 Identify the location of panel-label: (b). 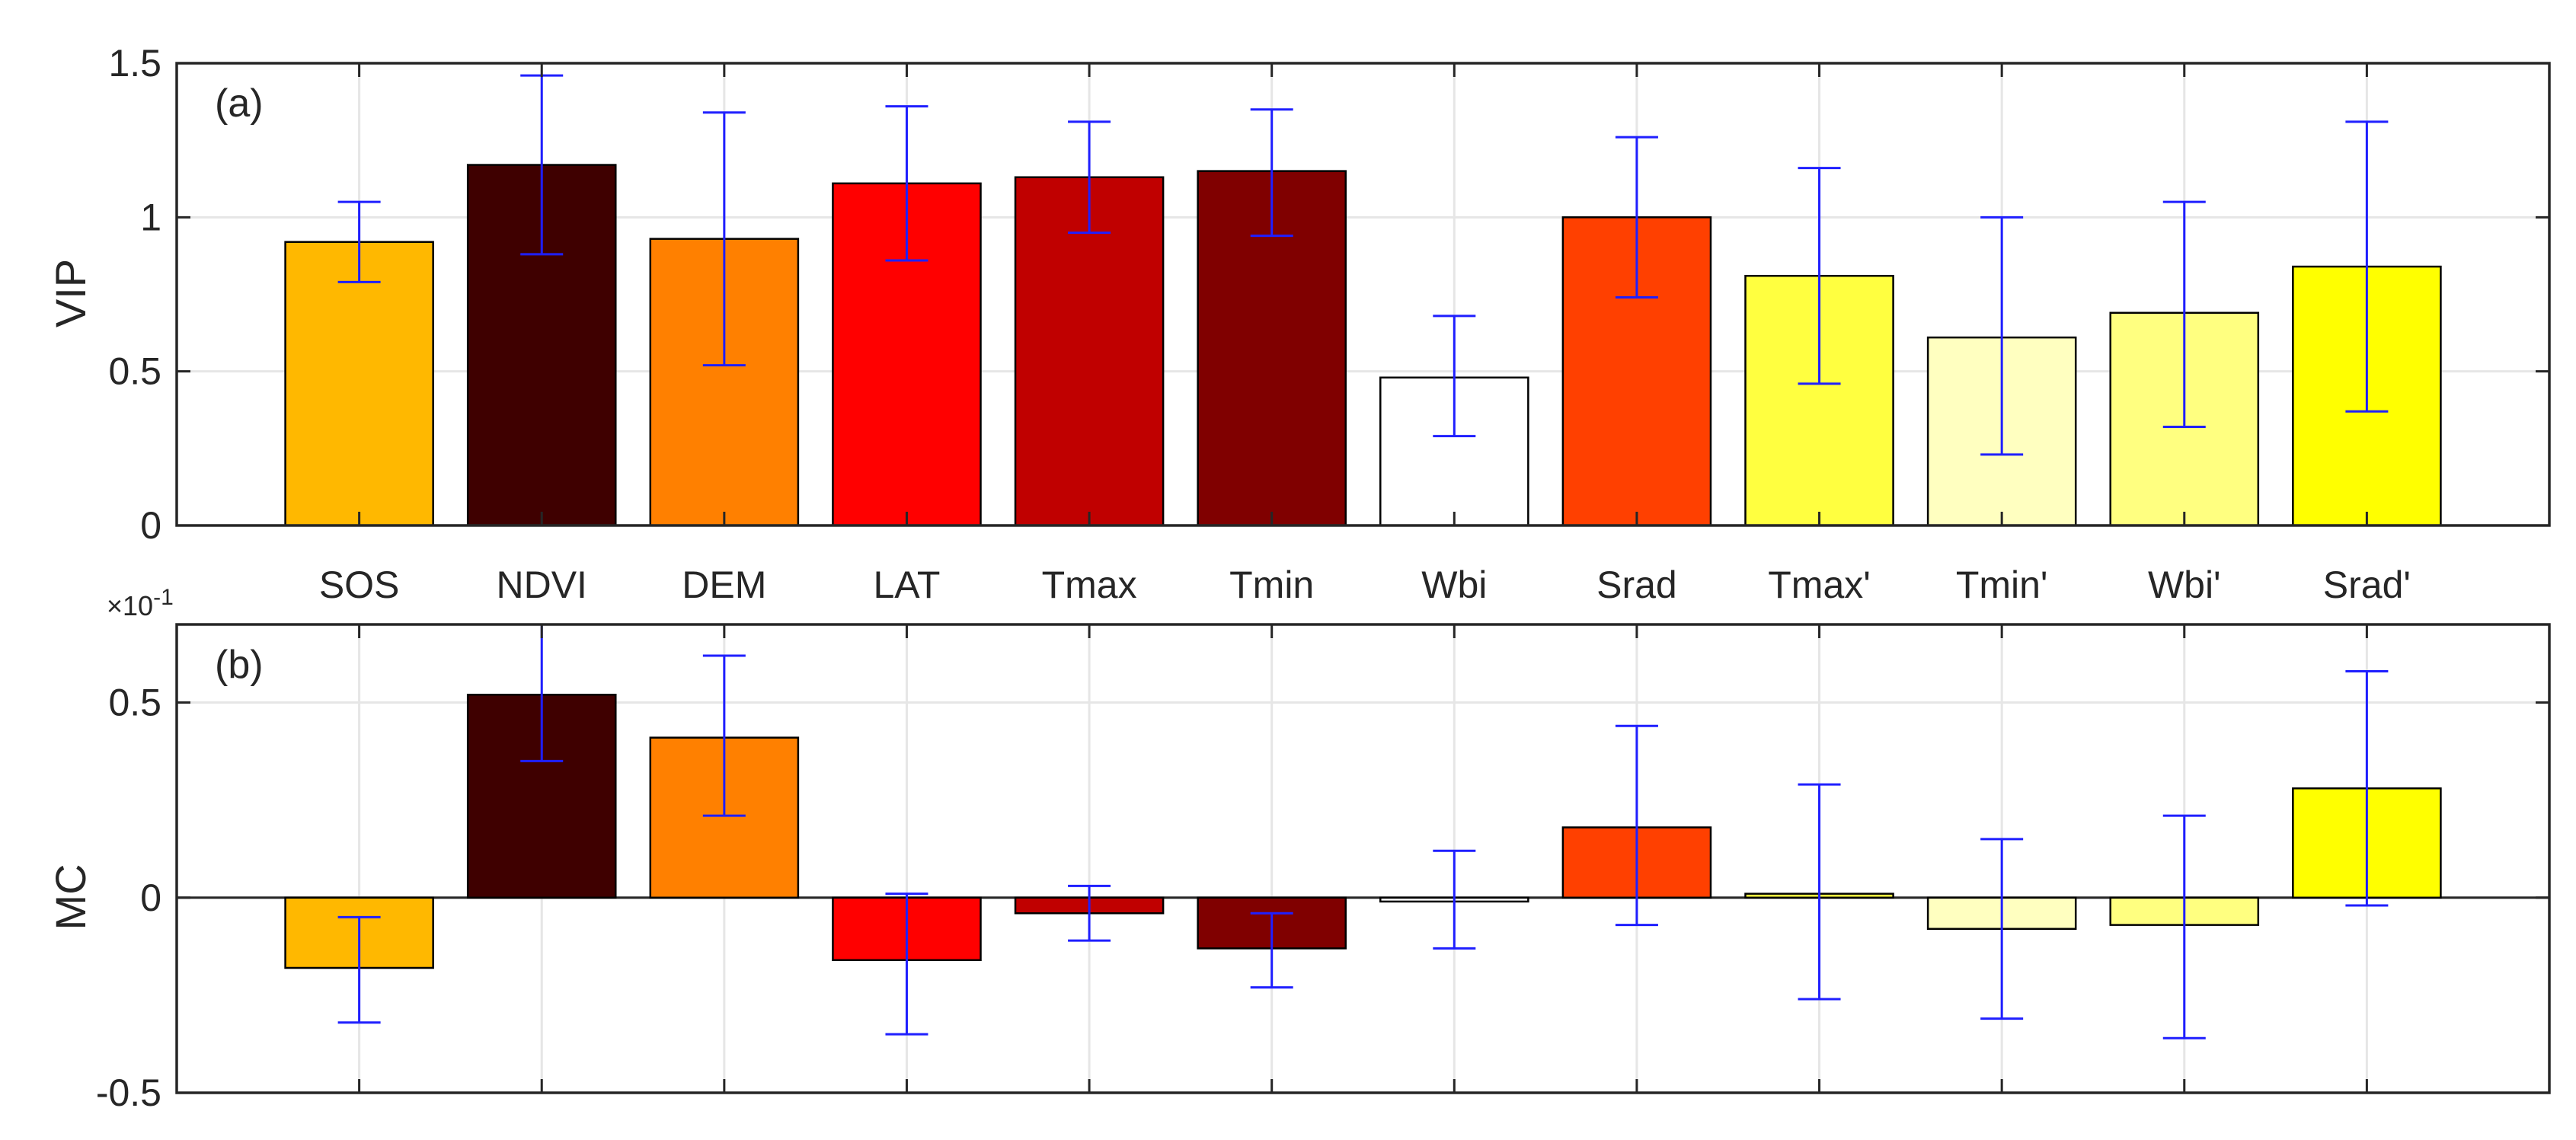
(240, 665).